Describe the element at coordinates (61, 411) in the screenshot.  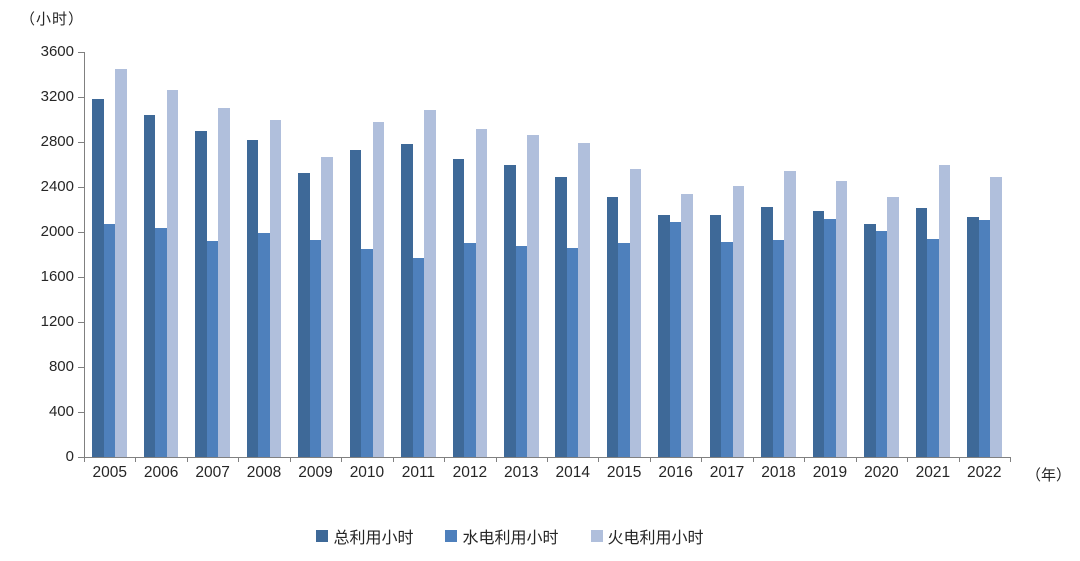
I see `y-axis-tick-label: 400` at that location.